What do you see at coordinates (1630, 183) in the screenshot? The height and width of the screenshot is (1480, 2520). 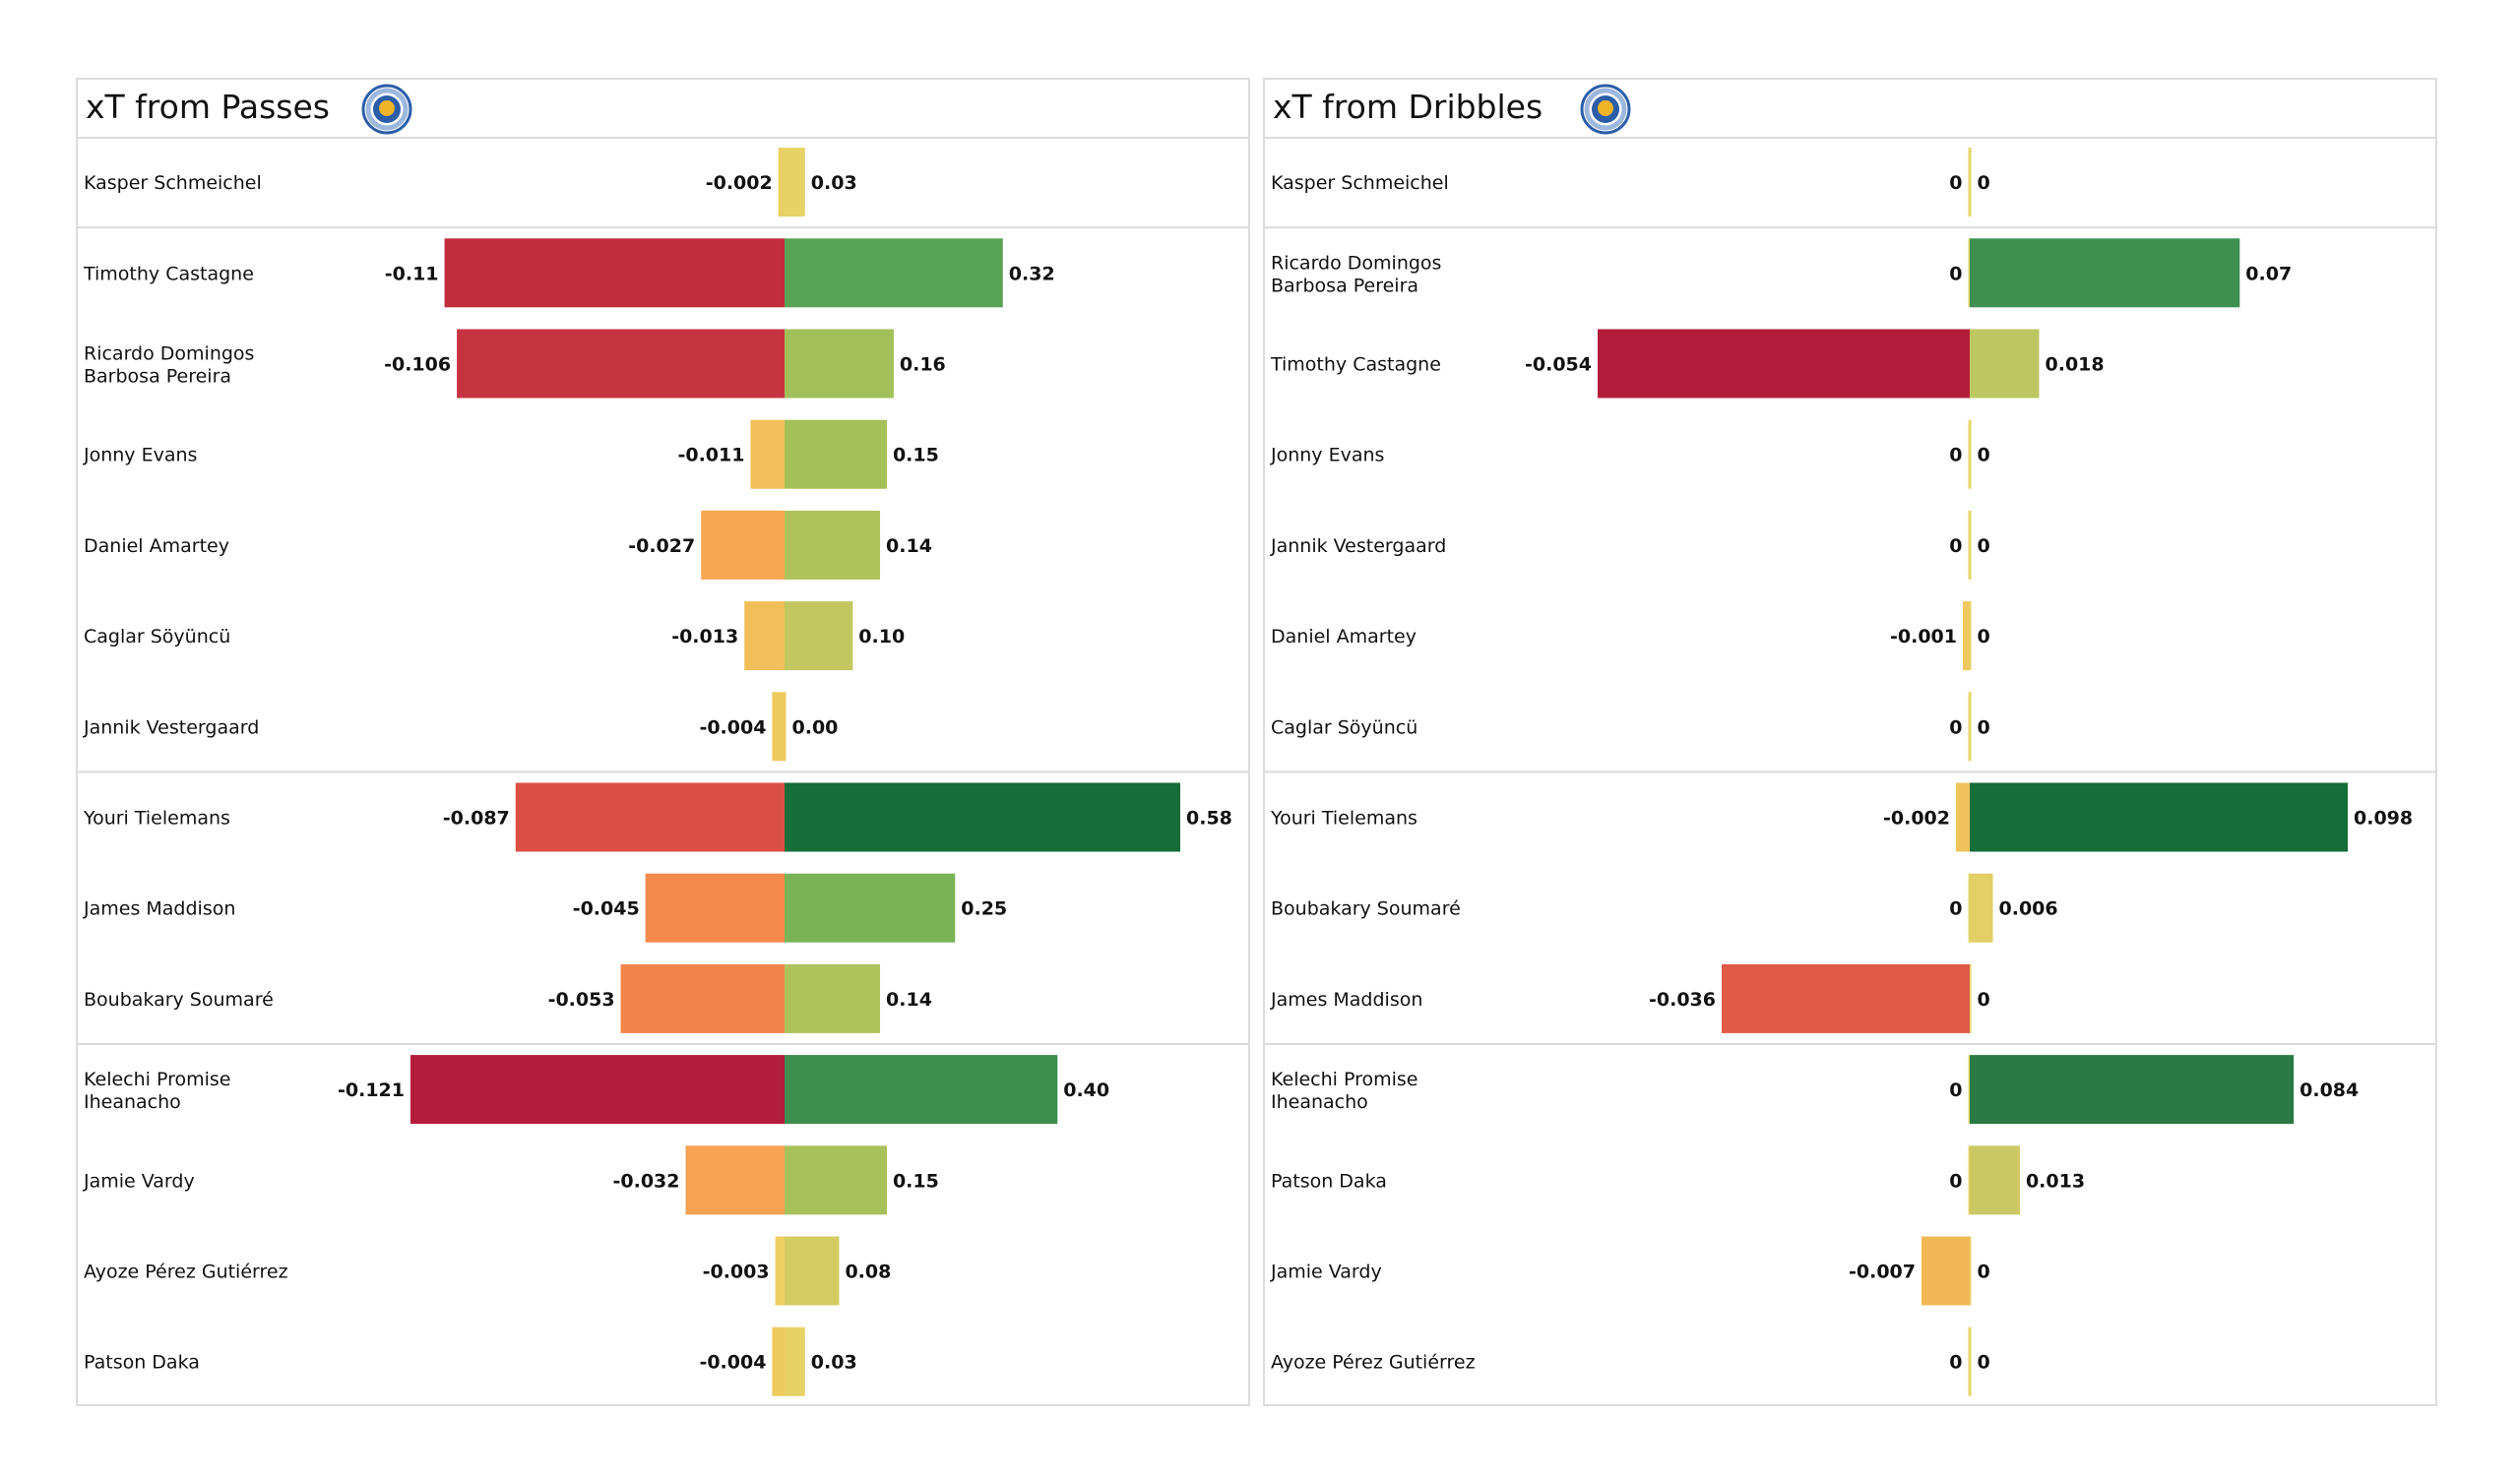 I see `player-row: Kasper Schmeichel 0 0` at bounding box center [1630, 183].